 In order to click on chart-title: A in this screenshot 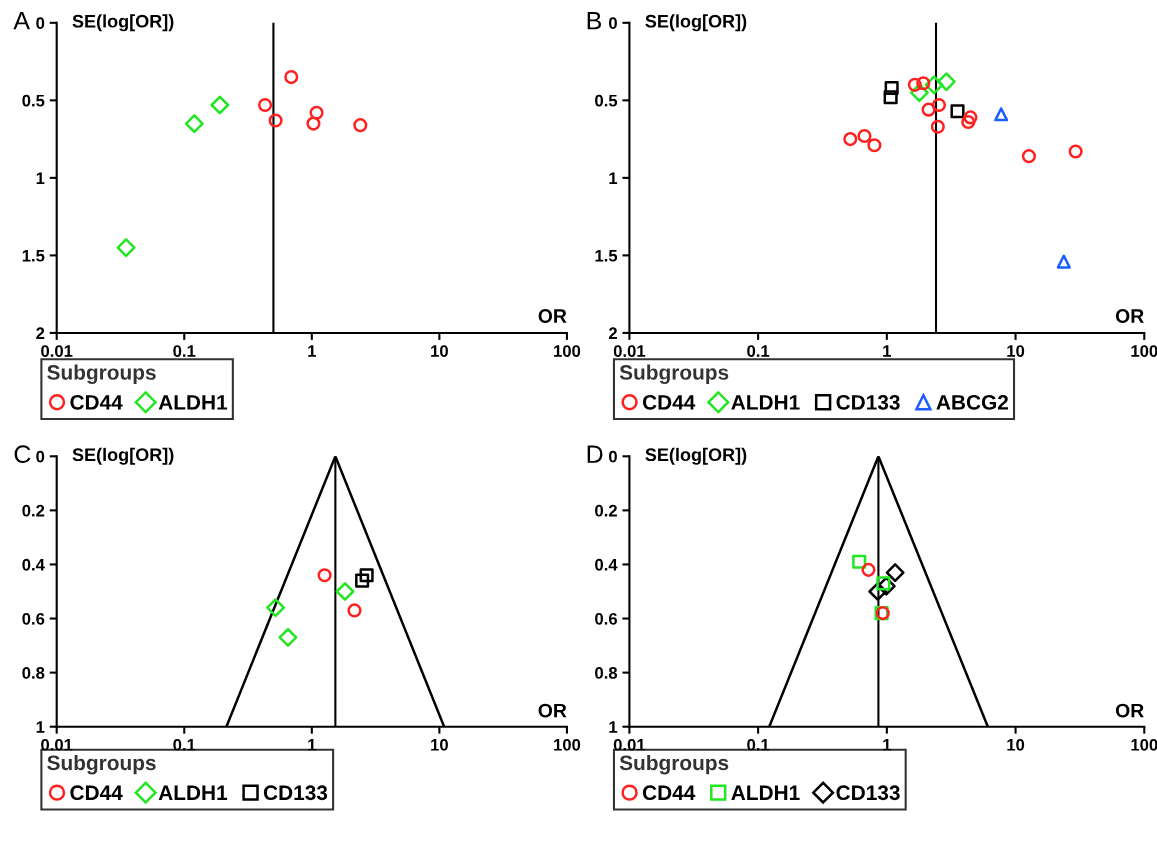, I will do `click(21, 21)`.